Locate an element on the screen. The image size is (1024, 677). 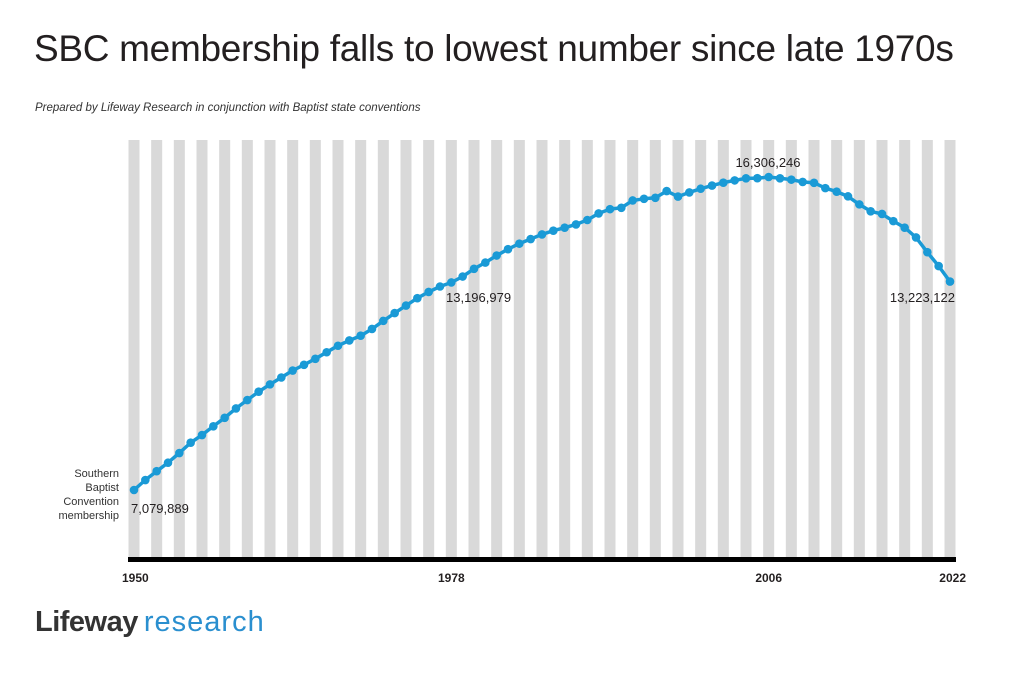
data-point-1978 is located at coordinates (451, 282).